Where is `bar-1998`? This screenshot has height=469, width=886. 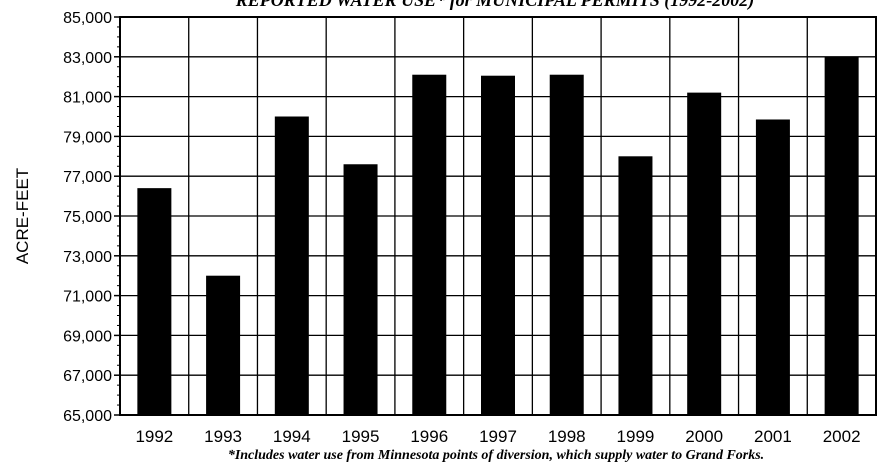 bar-1998 is located at coordinates (566, 245).